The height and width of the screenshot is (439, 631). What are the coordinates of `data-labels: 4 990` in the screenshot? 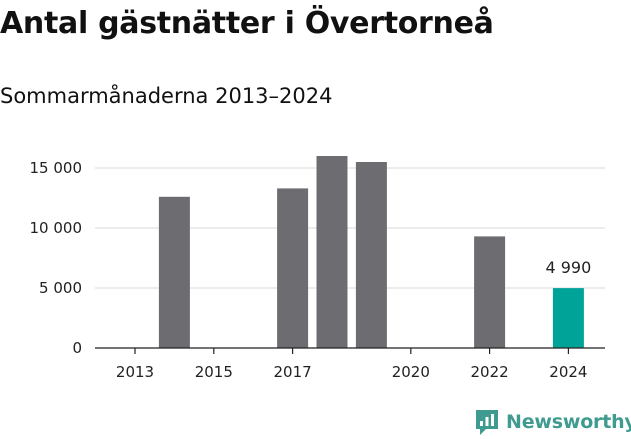 It's located at (568, 267).